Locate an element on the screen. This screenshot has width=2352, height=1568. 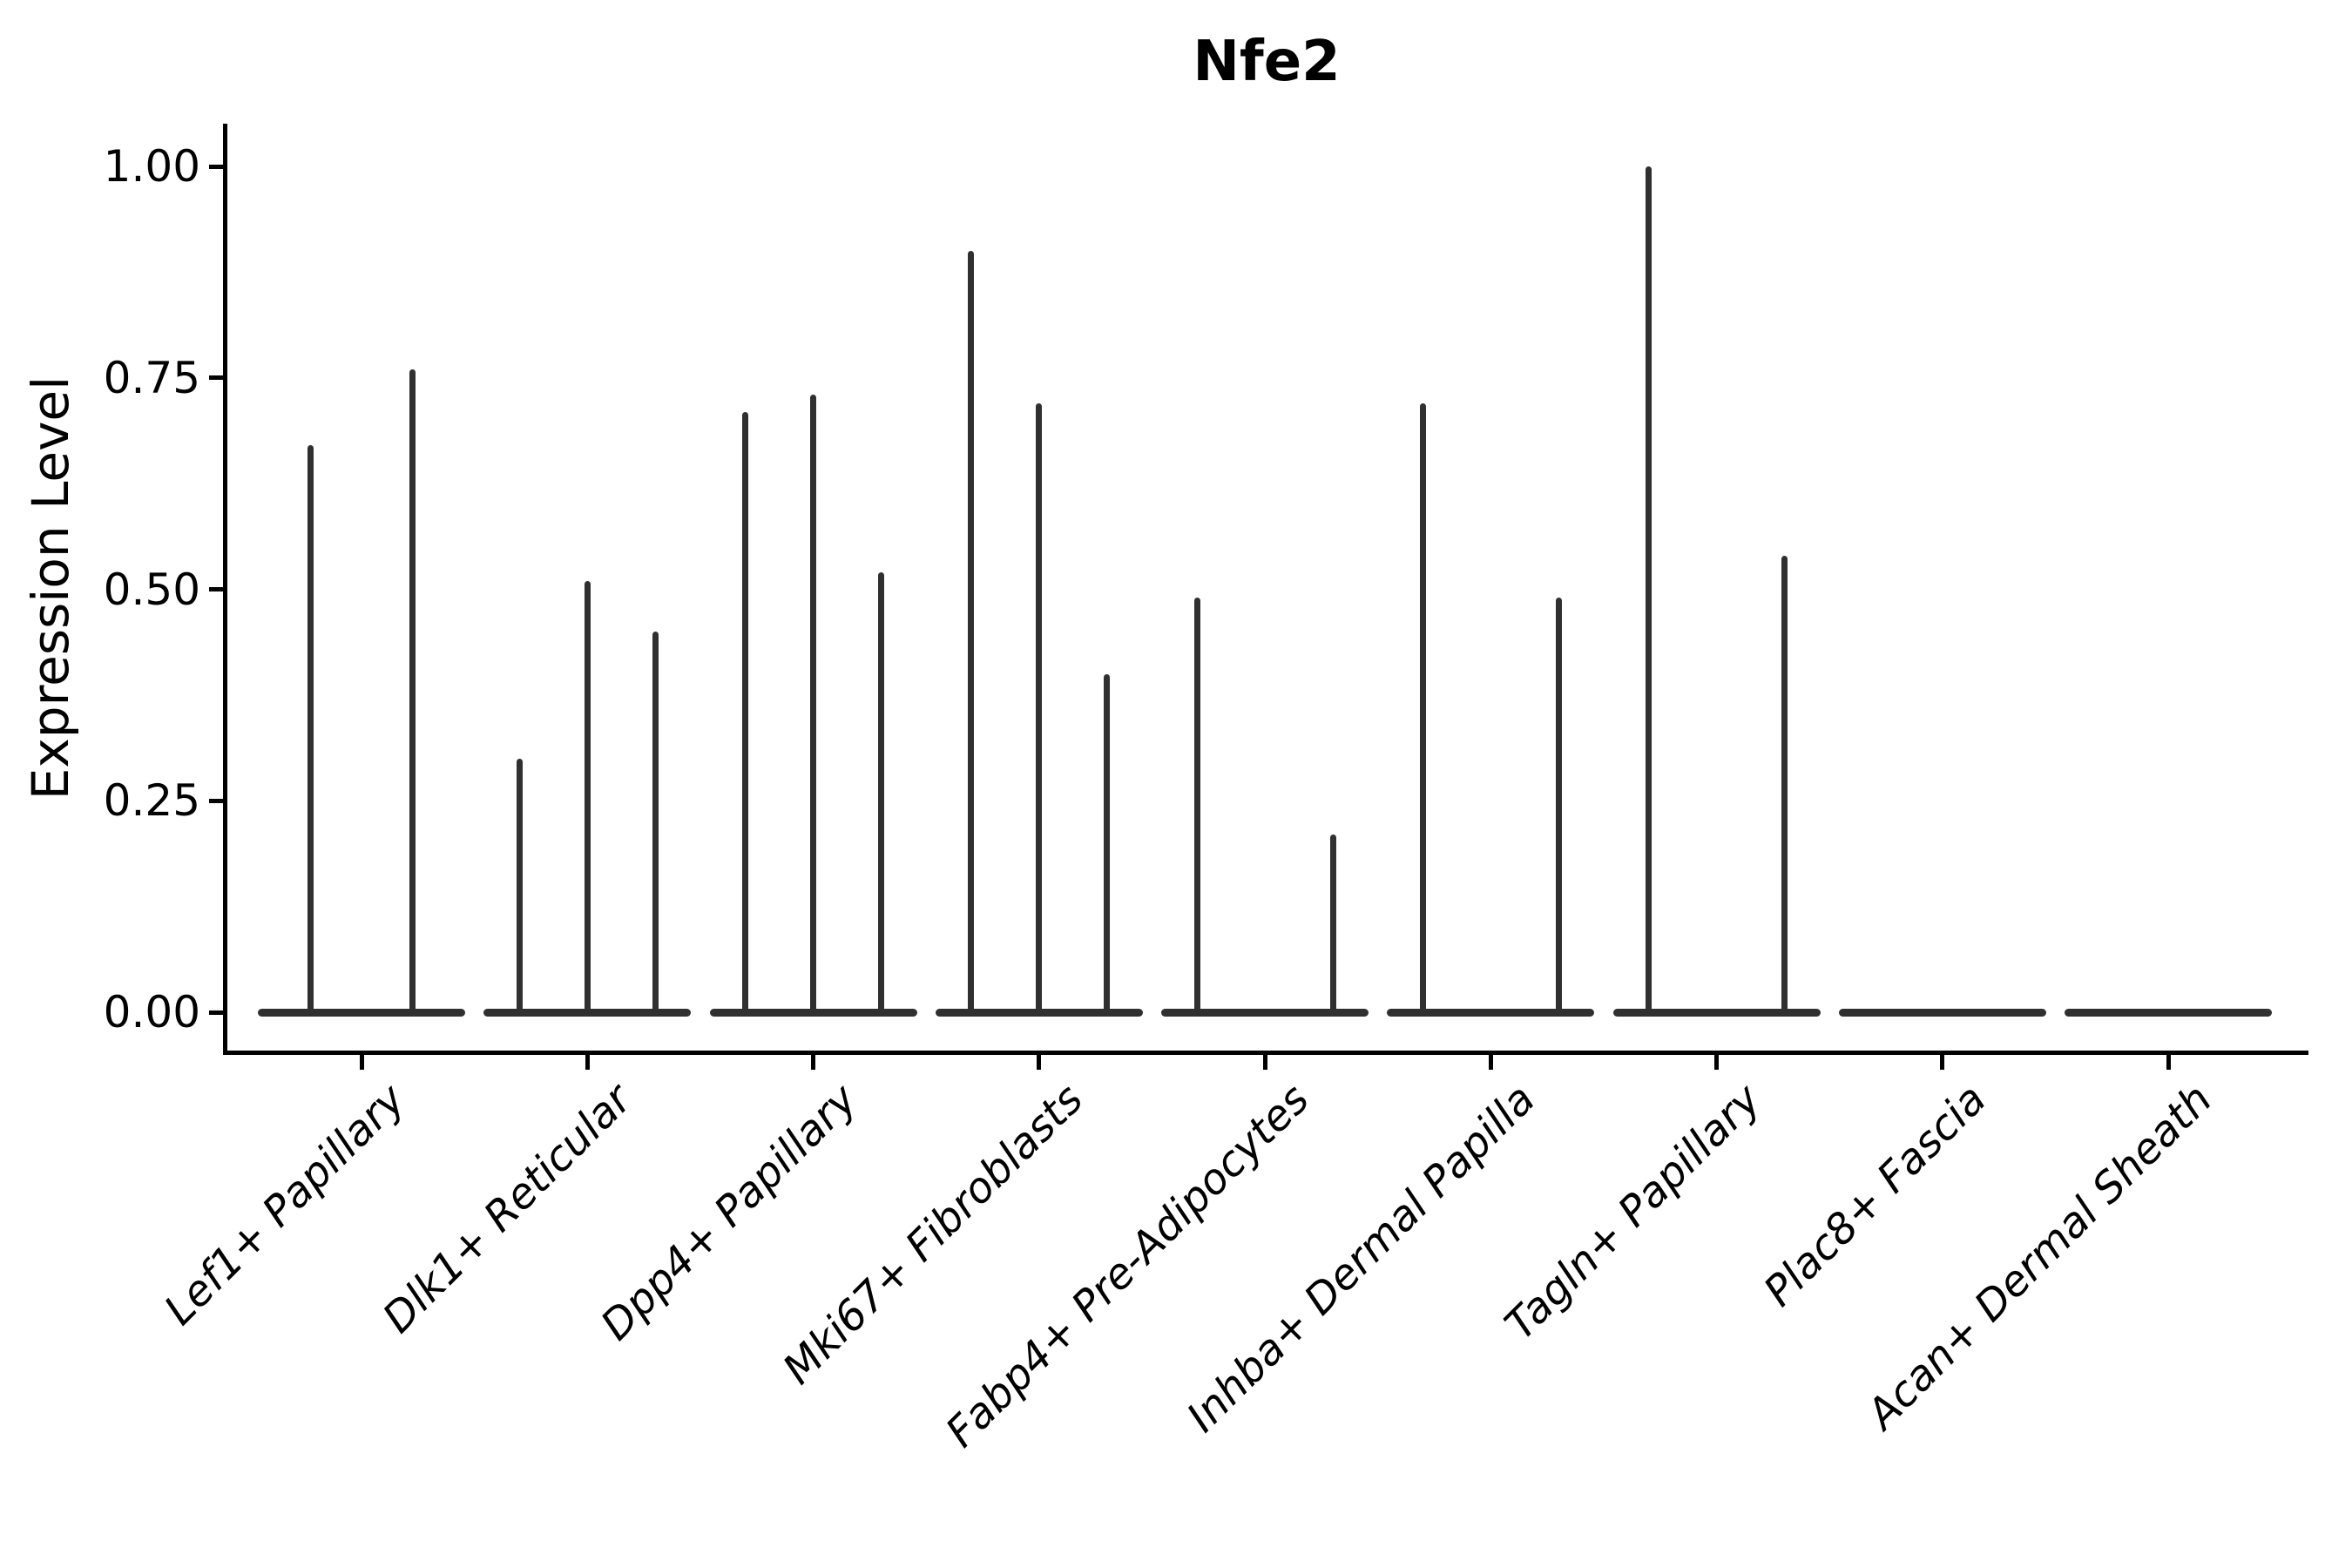
x-tick-label: Dpp4+ Papillary is located at coordinates (502, 1212).